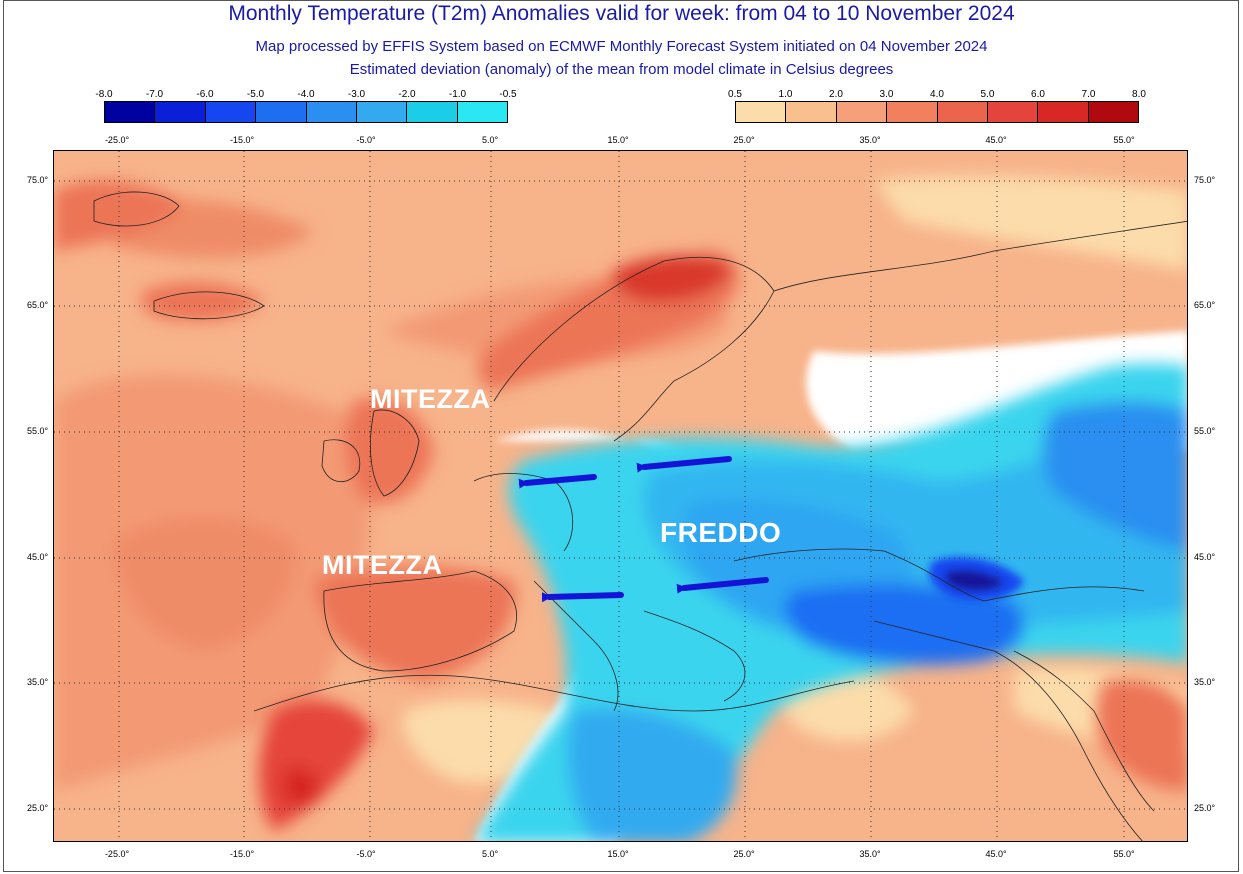  Describe the element at coordinates (744, 140) in the screenshot. I see `scale-label: 25.0°` at that location.